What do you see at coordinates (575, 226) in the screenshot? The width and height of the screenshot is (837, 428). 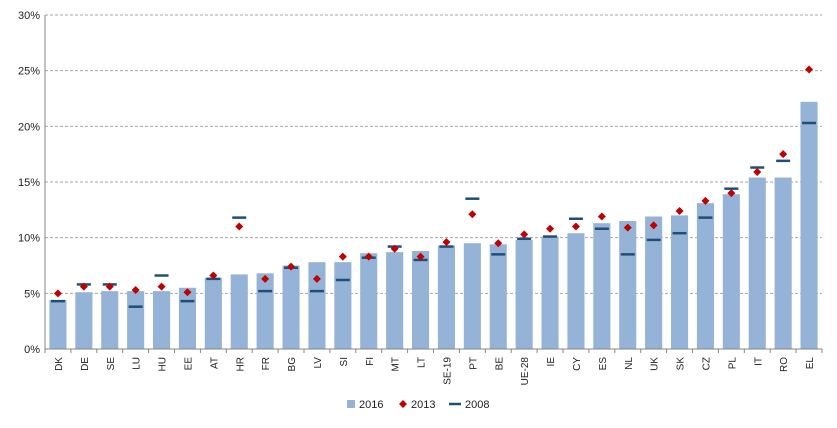 I see `marker-2013-CY` at bounding box center [575, 226].